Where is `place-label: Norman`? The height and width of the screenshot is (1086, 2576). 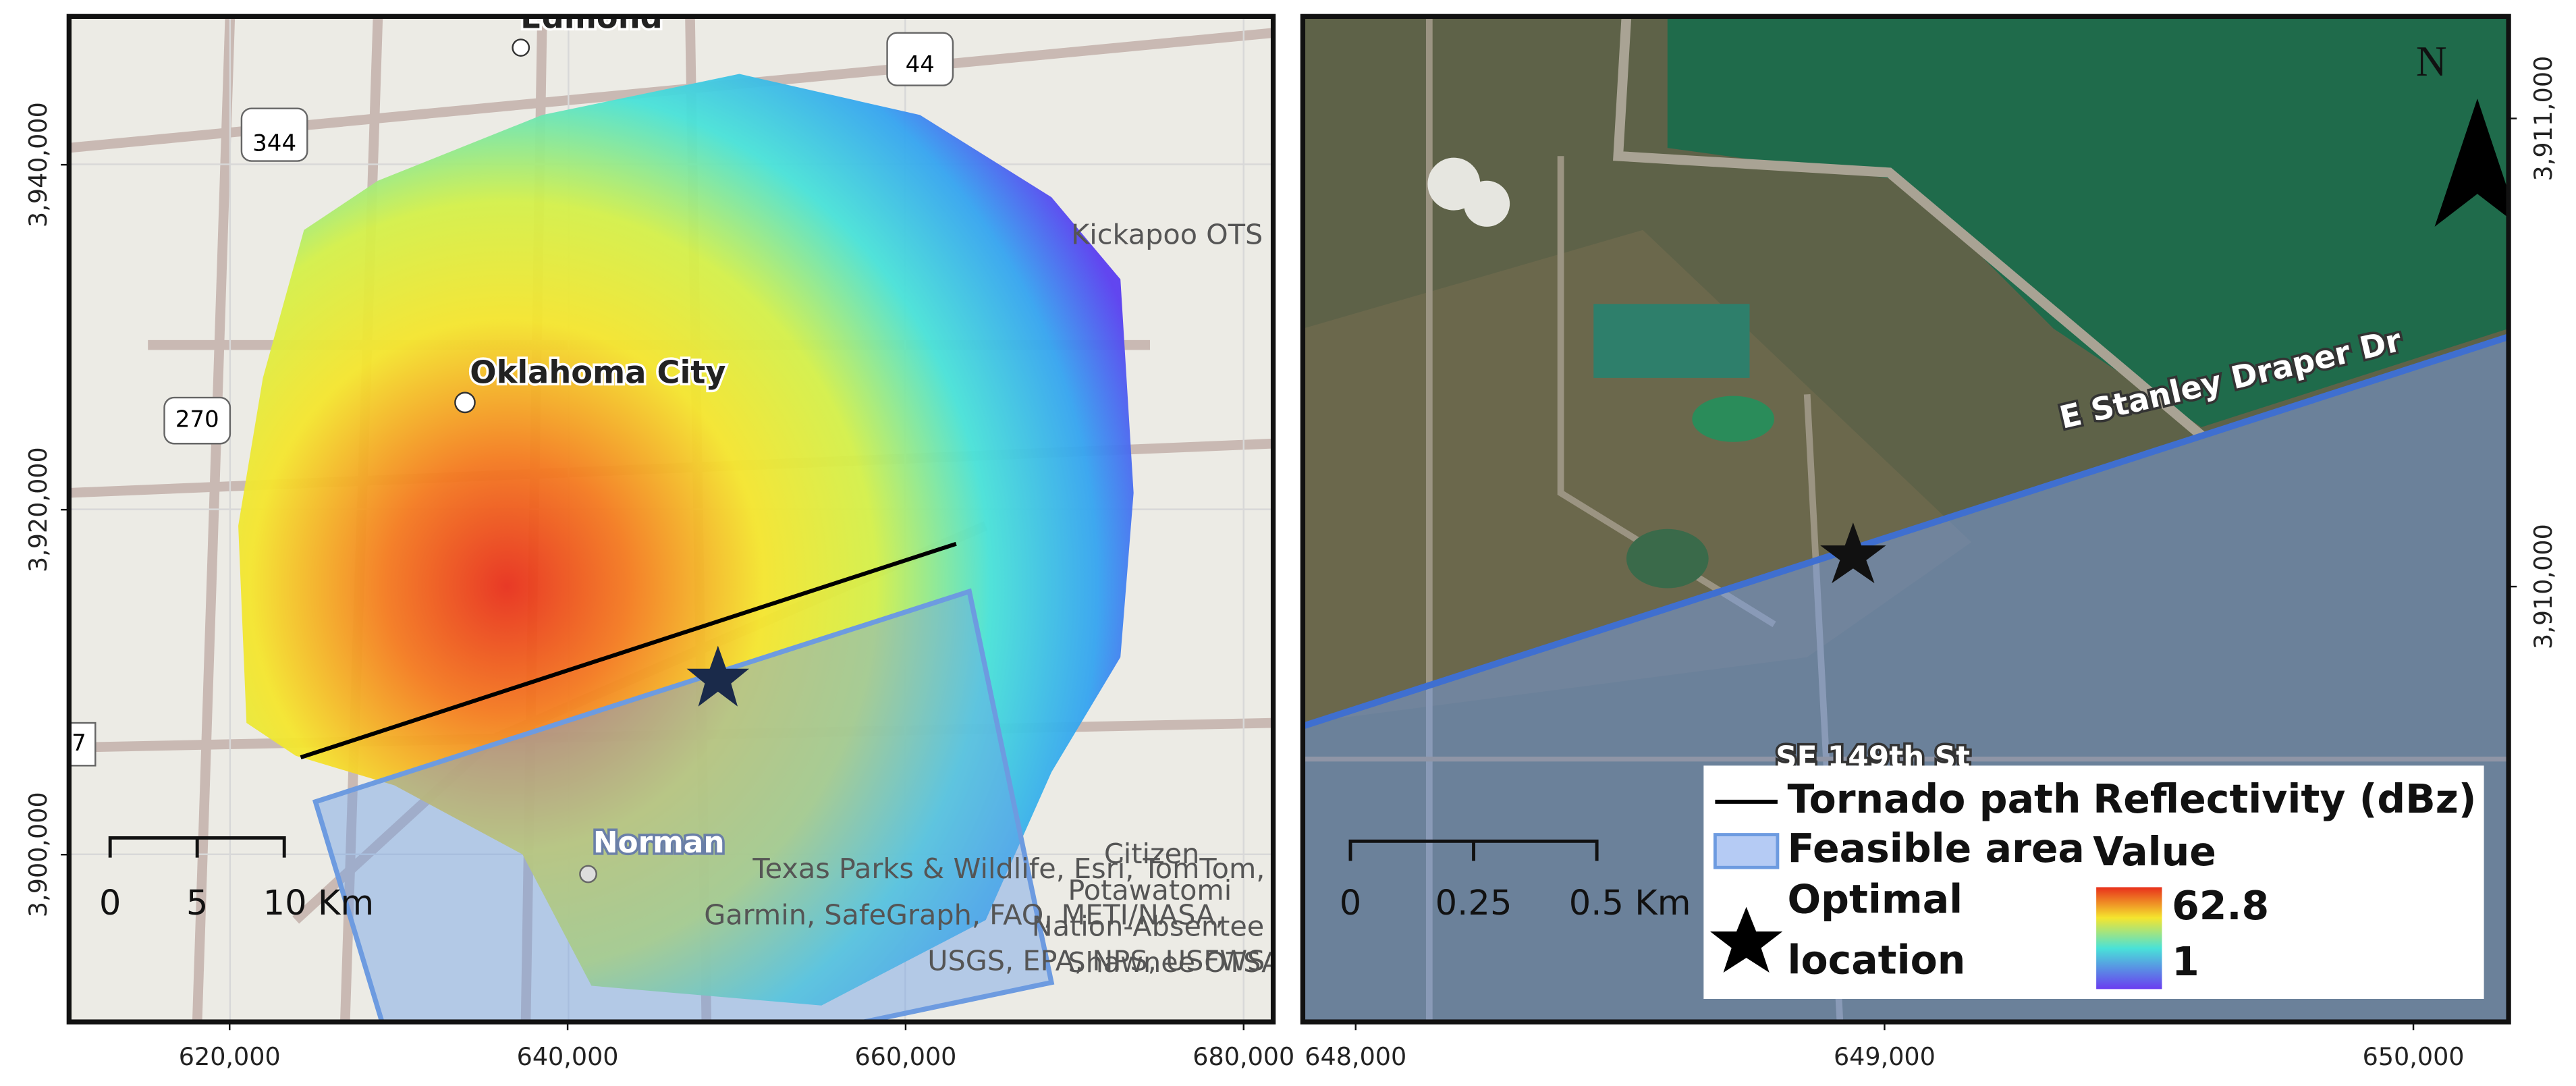 place-label: Norman is located at coordinates (659, 842).